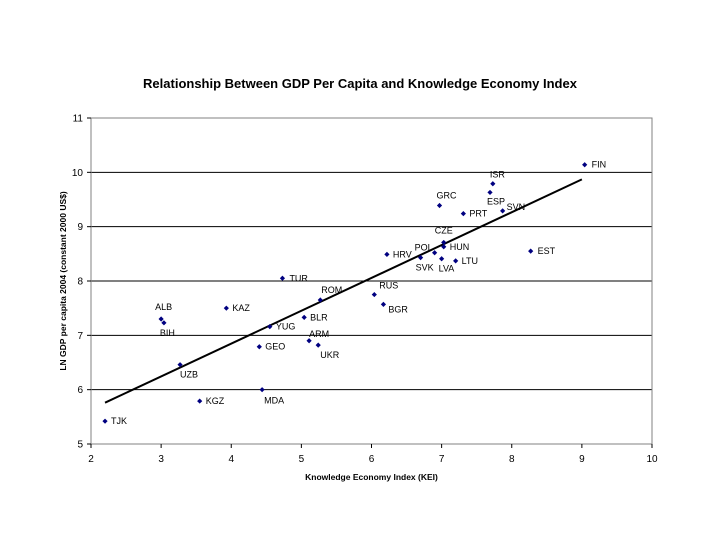 Image resolution: width=720 pixels, height=540 pixels. Describe the element at coordinates (319, 334) in the screenshot. I see `point-label-arm: ARM` at that location.